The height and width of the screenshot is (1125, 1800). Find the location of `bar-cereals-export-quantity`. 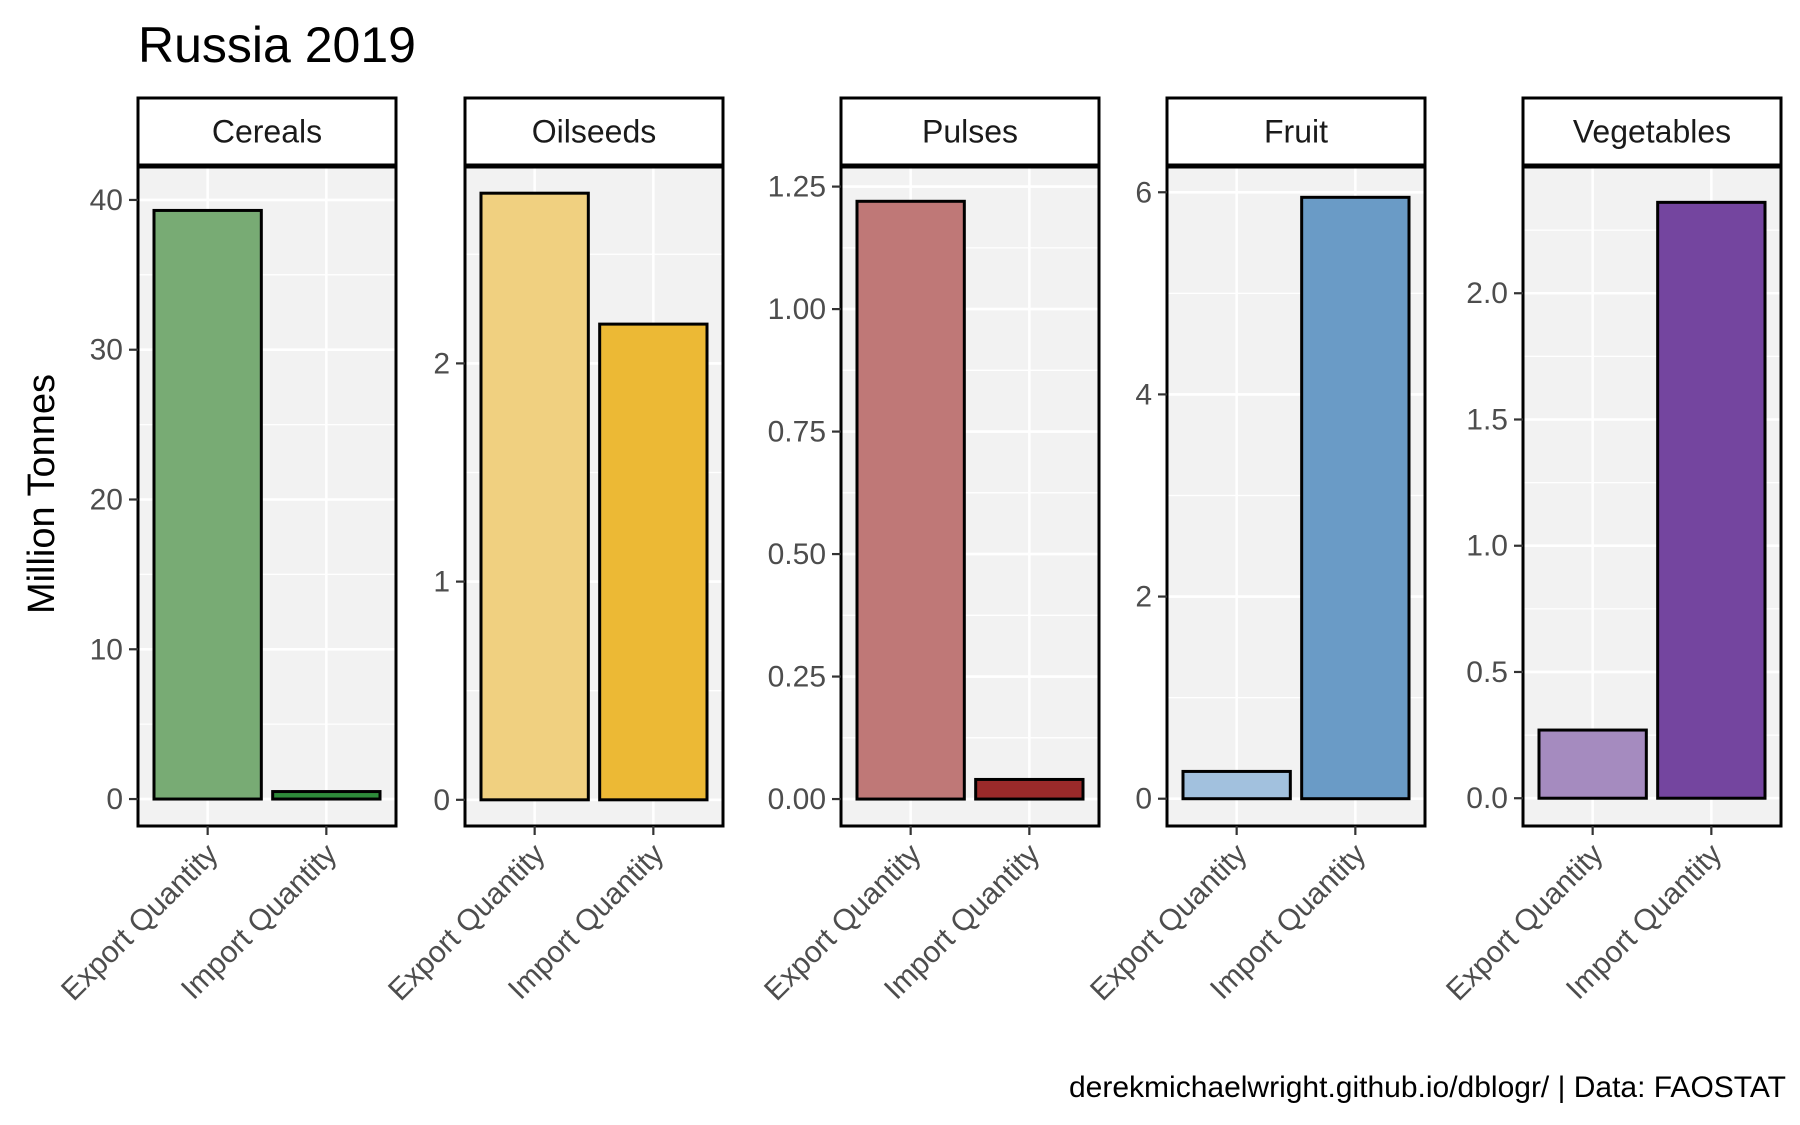

bar-cereals-export-quantity is located at coordinates (207, 504).